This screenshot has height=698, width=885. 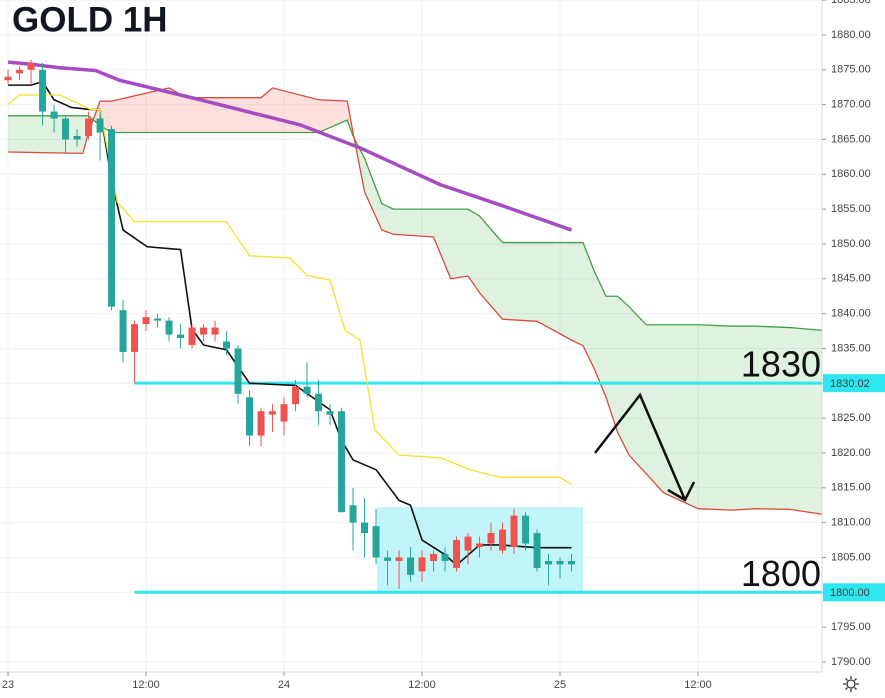 What do you see at coordinates (851, 348) in the screenshot?
I see `y-tick-label: 1835.00` at bounding box center [851, 348].